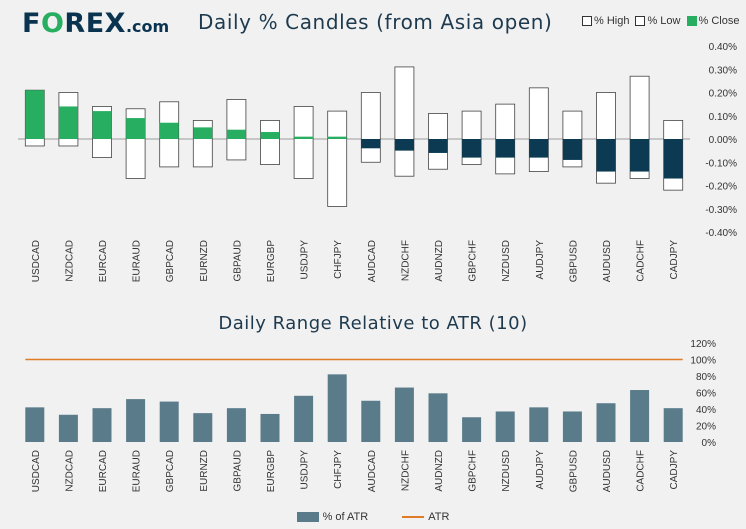 This screenshot has width=746, height=529. Describe the element at coordinates (137, 471) in the screenshot. I see `atr-xlabel-euraud: EURAUD` at that location.